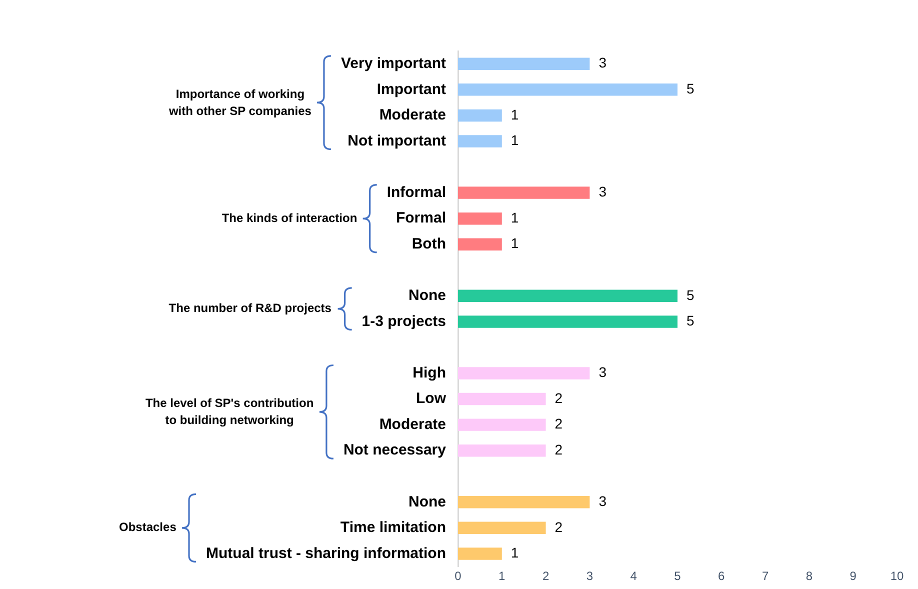  What do you see at coordinates (393, 63) in the screenshot?
I see `y-tick-label: Very important` at bounding box center [393, 63].